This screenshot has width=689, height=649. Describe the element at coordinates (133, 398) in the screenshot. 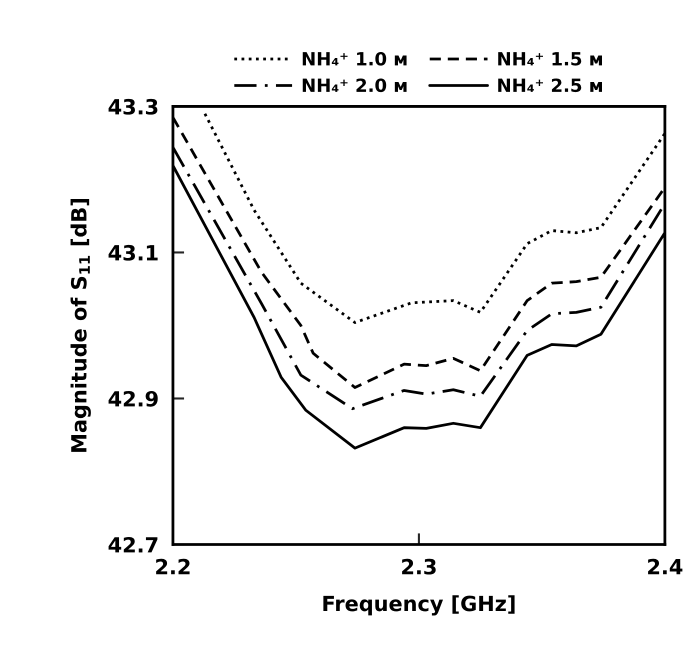

I see `y-tick-label: 42.9` at that location.